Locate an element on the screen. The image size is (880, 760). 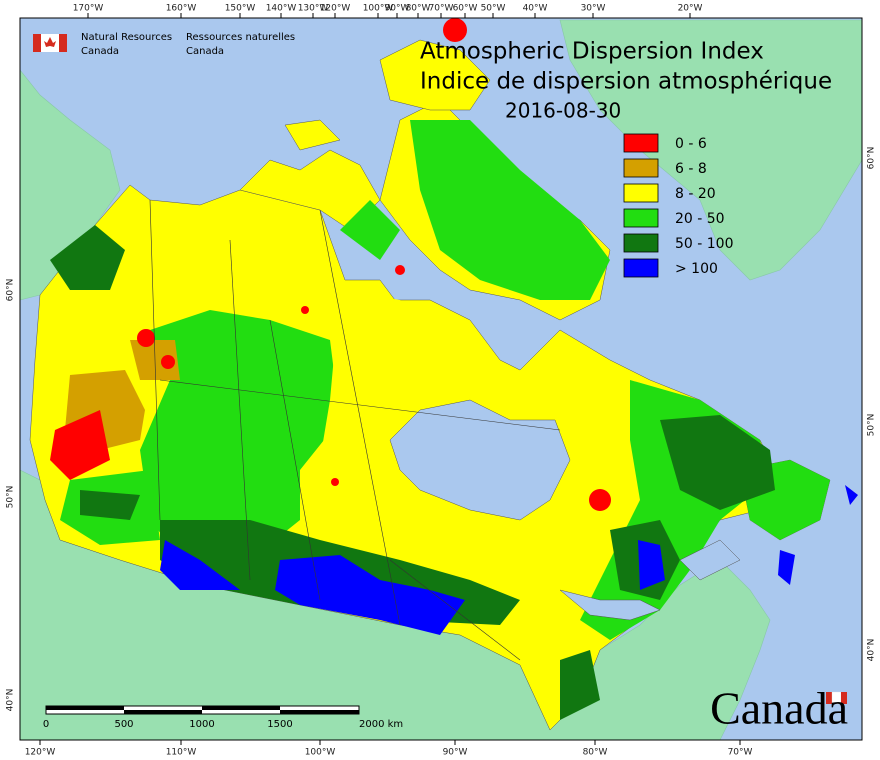
title: Atmospheric Dispersion Index is located at coordinates (592, 52).